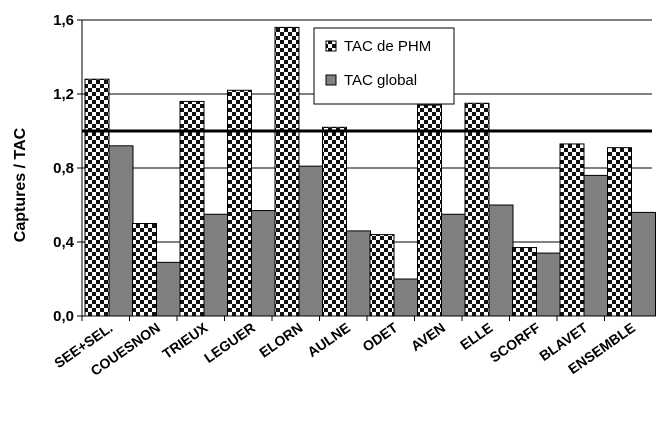 The image size is (660, 436). Describe the element at coordinates (20, 184) in the screenshot. I see `y-axis-label: Captures / TAC` at that location.